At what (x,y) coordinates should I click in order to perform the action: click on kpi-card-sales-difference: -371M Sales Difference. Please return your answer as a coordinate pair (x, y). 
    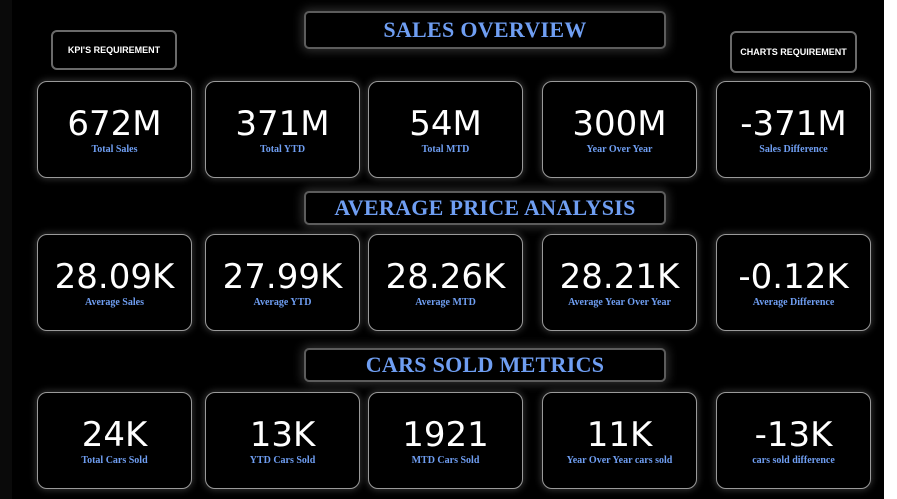
    Looking at the image, I should click on (793, 129).